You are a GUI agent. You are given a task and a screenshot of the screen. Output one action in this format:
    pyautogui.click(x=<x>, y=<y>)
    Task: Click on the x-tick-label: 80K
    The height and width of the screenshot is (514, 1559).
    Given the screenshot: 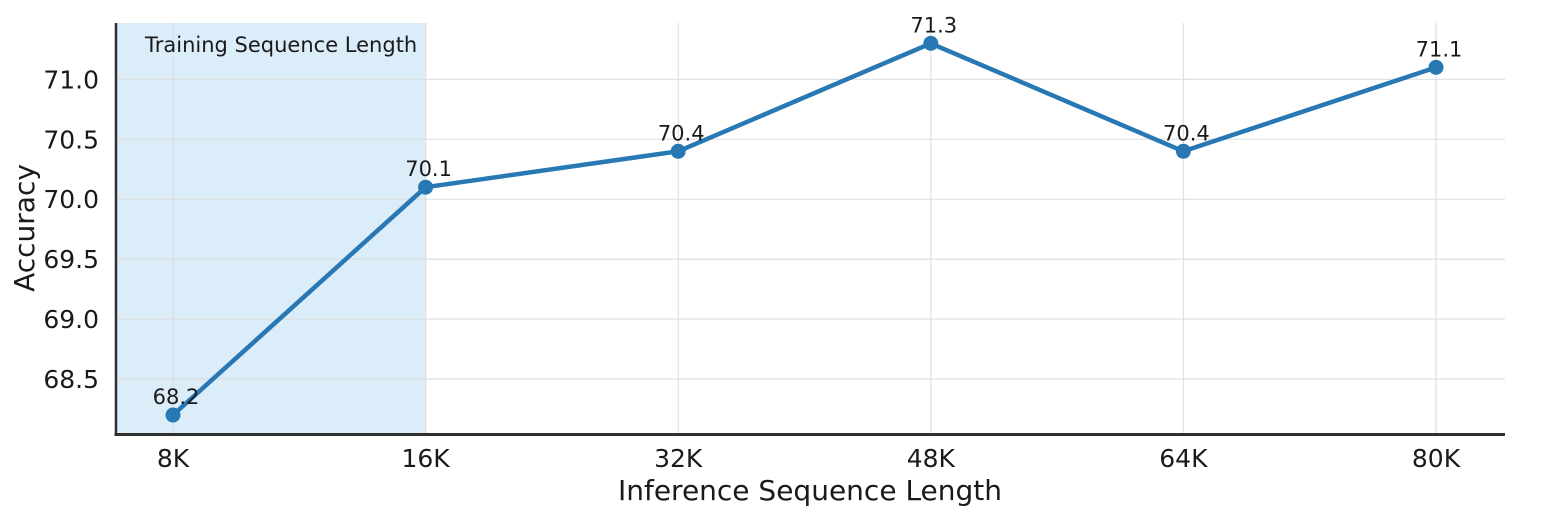 What is the action you would take?
    pyautogui.click(x=1436, y=458)
    